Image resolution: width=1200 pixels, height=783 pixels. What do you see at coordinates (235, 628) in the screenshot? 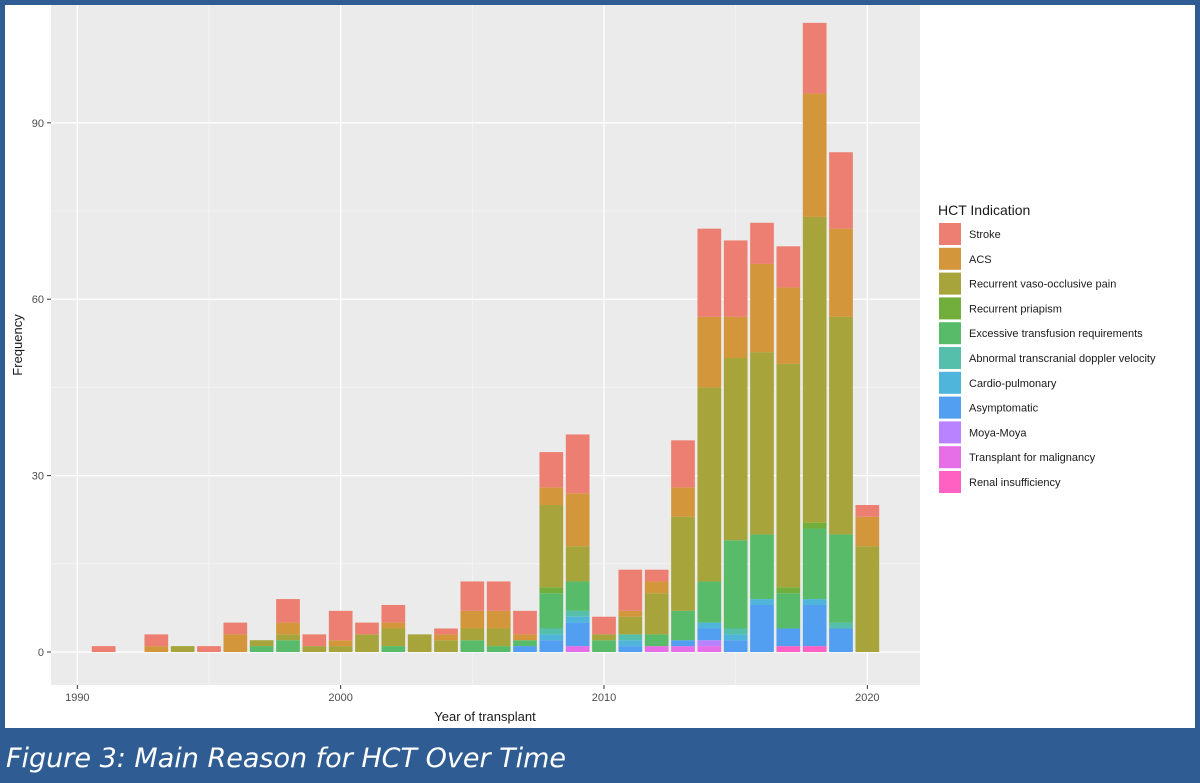
I see `bar-segment-stroke-1996` at bounding box center [235, 628].